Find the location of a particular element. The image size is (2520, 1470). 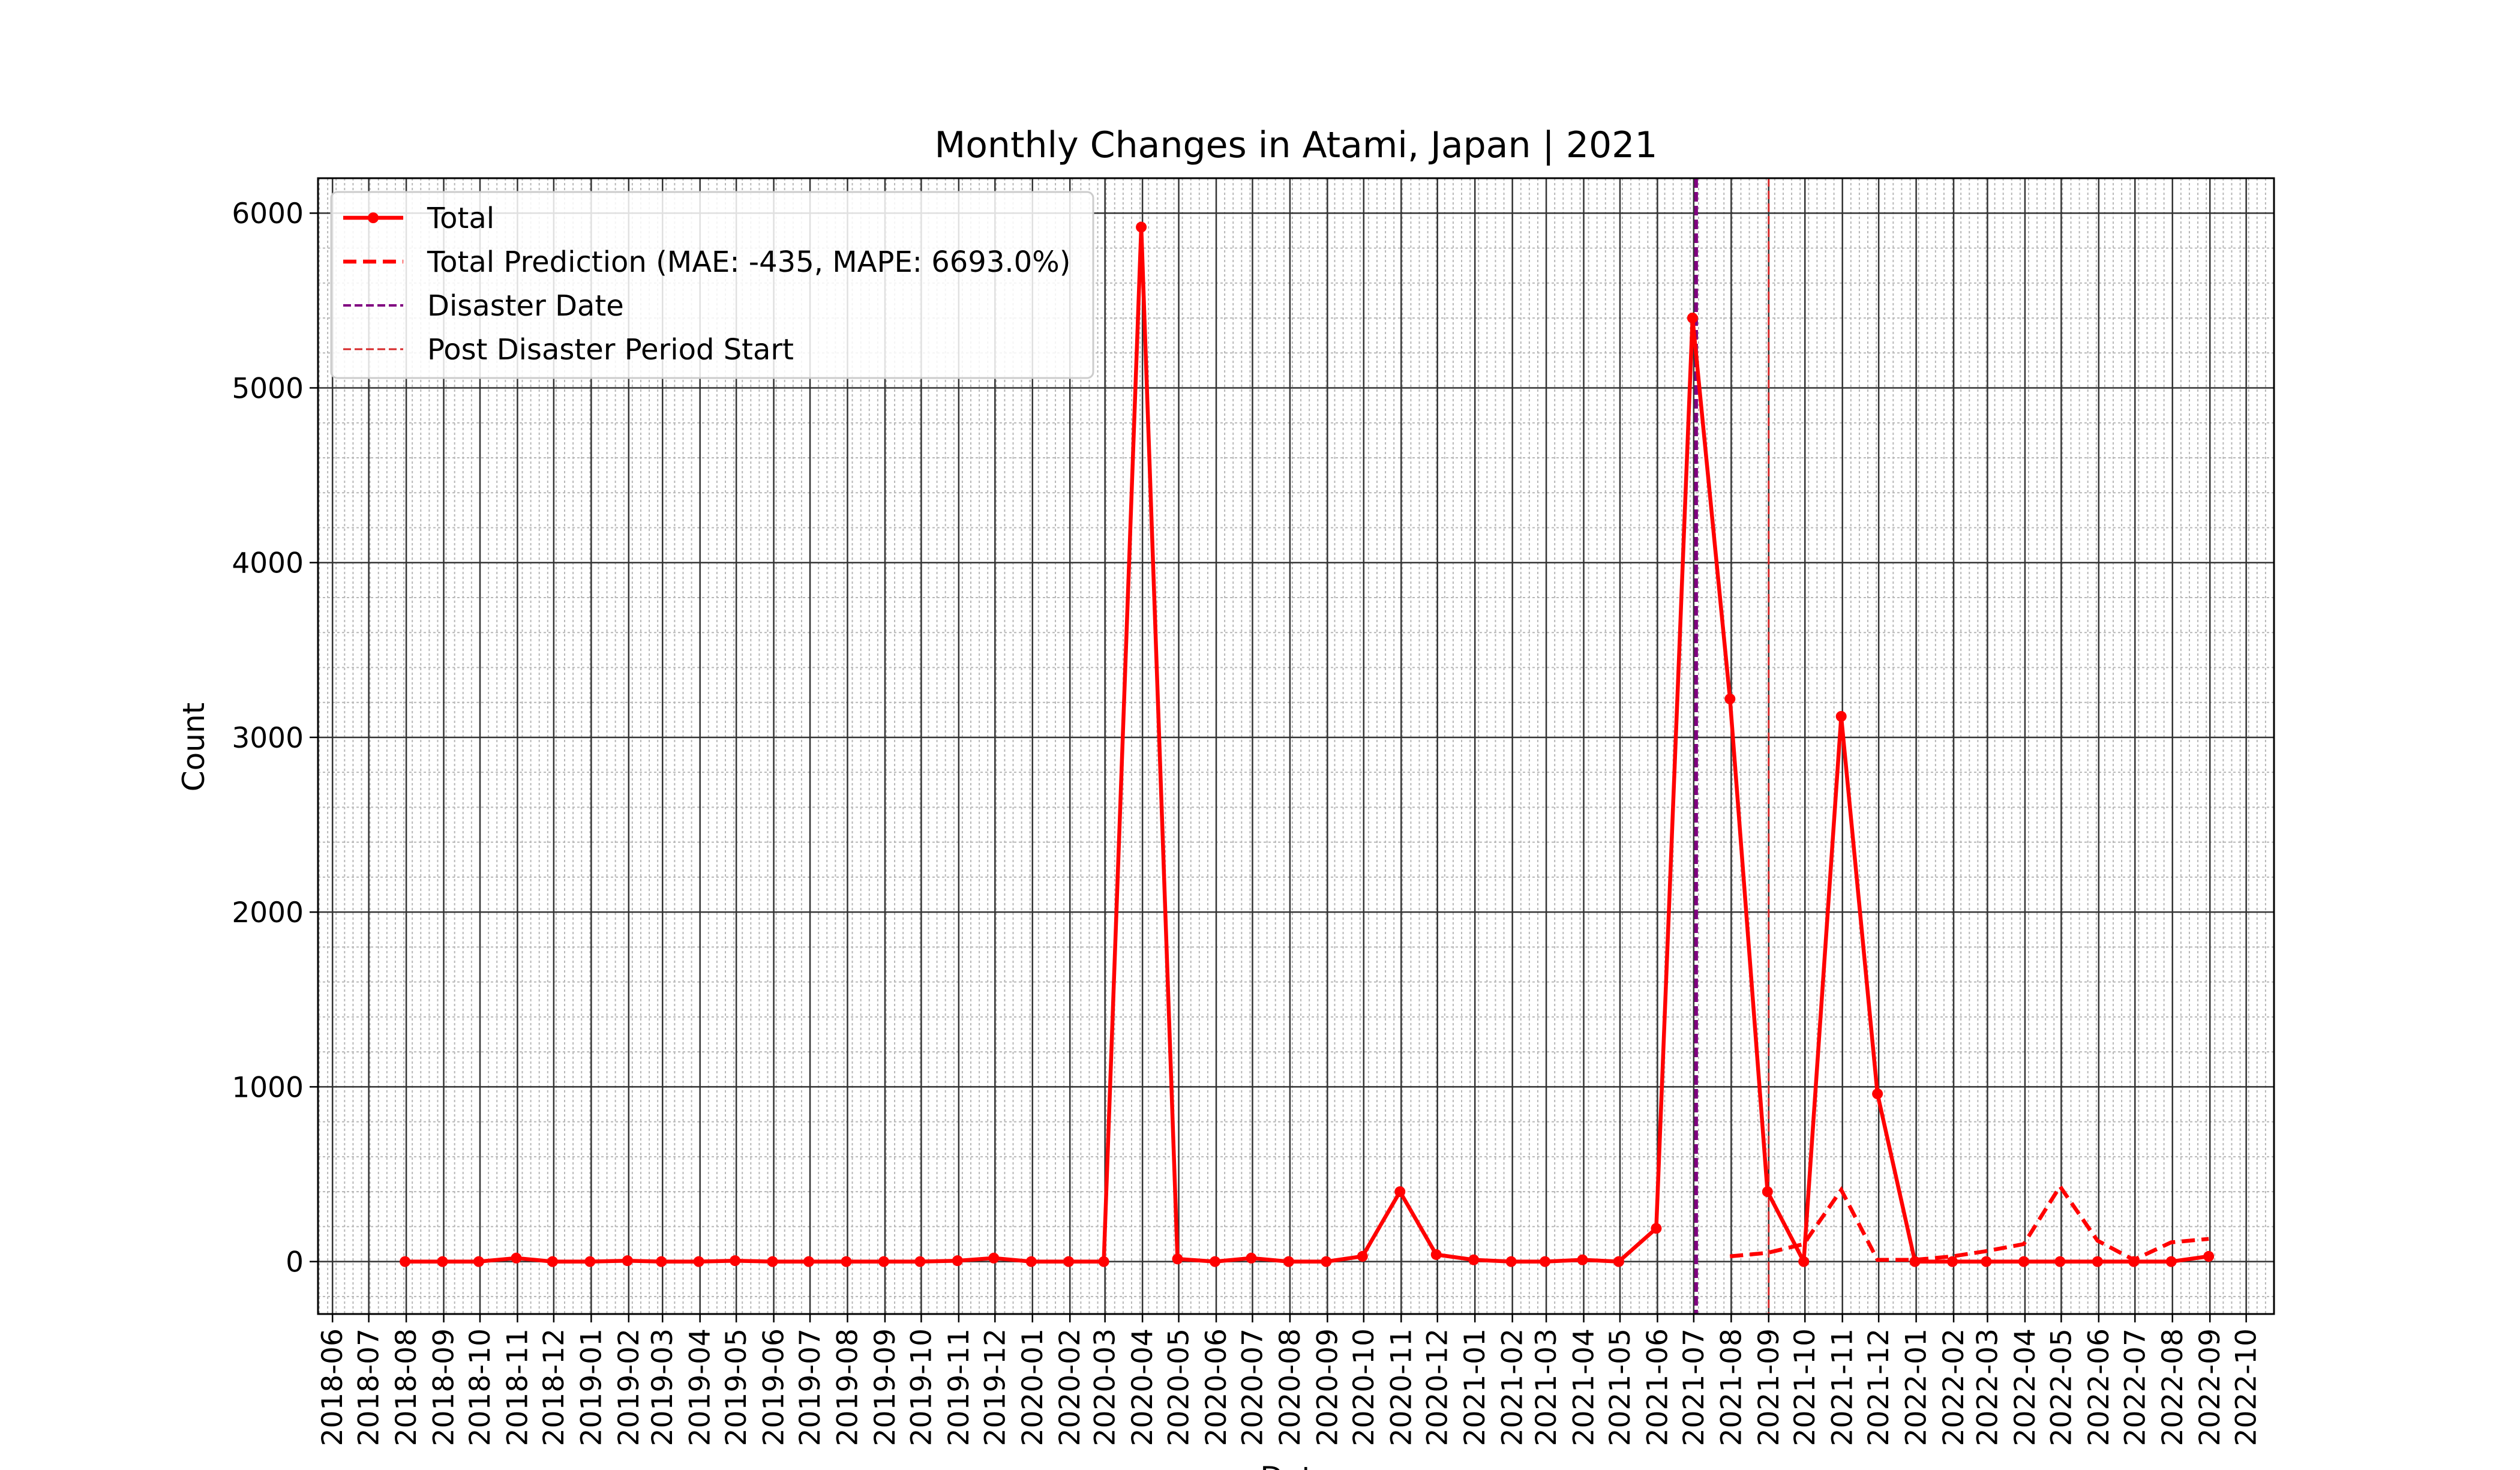

x-tick-label: 2019-05 is located at coordinates (736, 1387).